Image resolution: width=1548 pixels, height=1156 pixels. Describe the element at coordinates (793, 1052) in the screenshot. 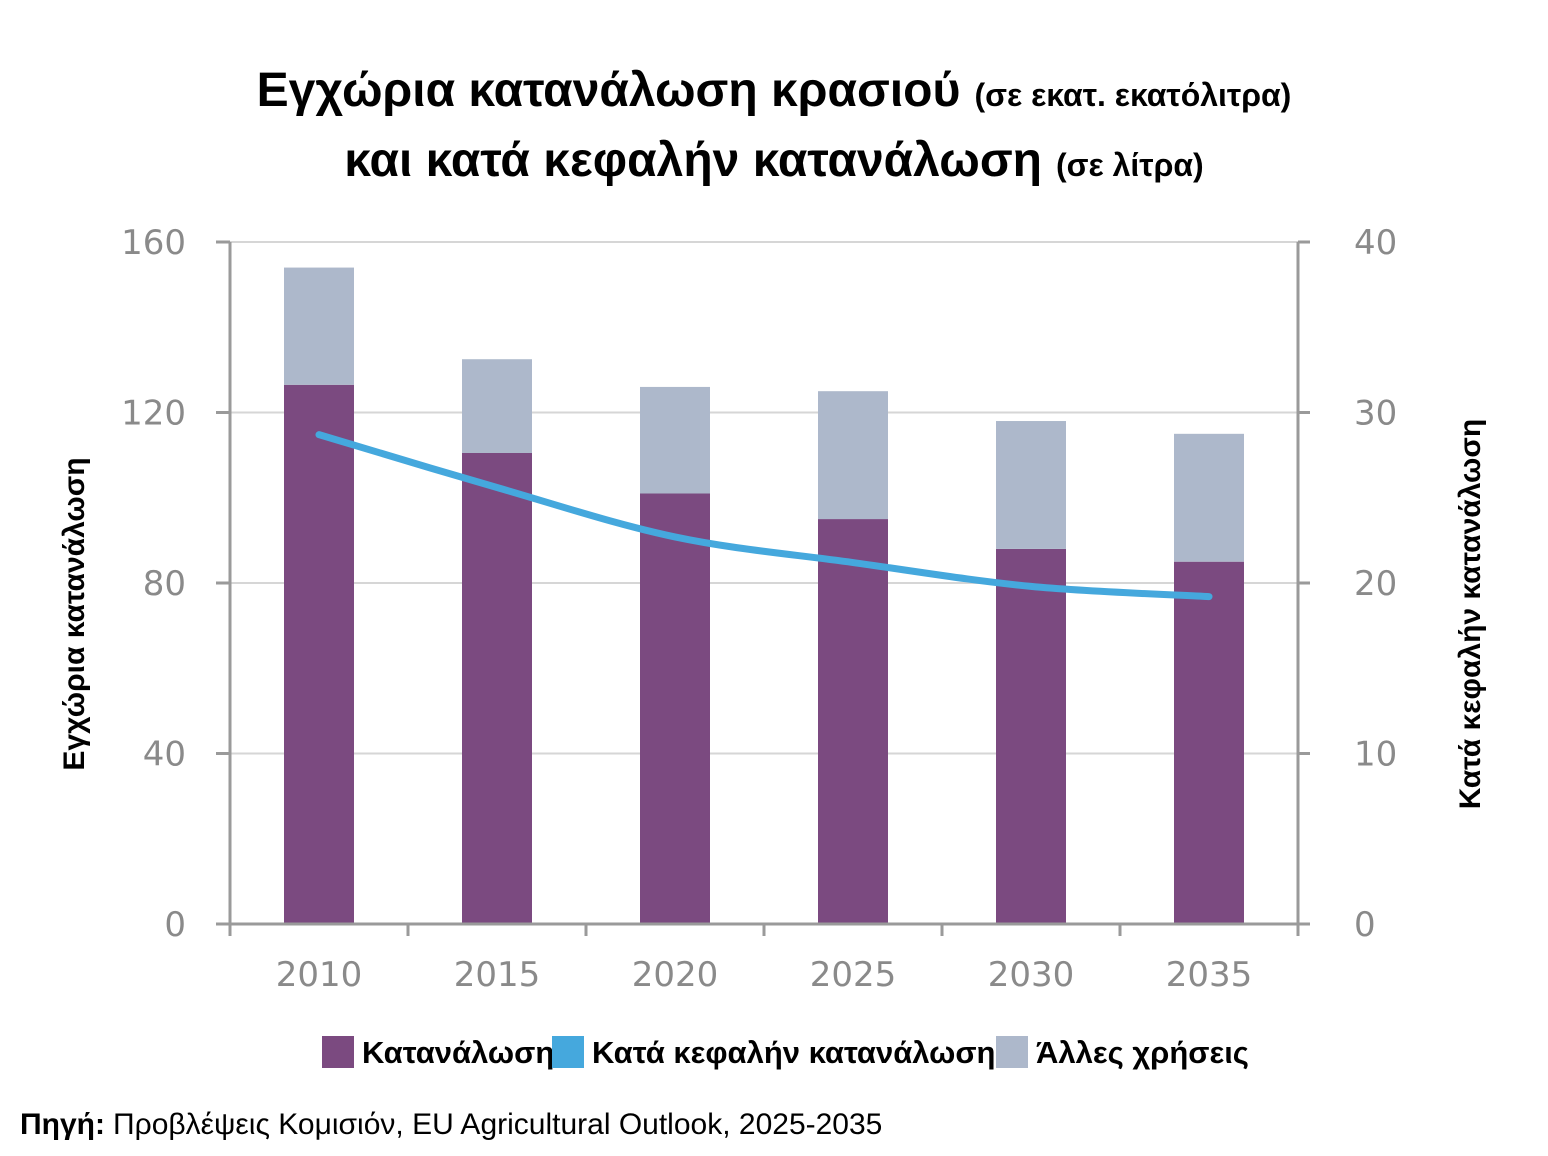

I see `legend-label-per-capita: Κατά κεφαλήν κατανάλωση` at that location.